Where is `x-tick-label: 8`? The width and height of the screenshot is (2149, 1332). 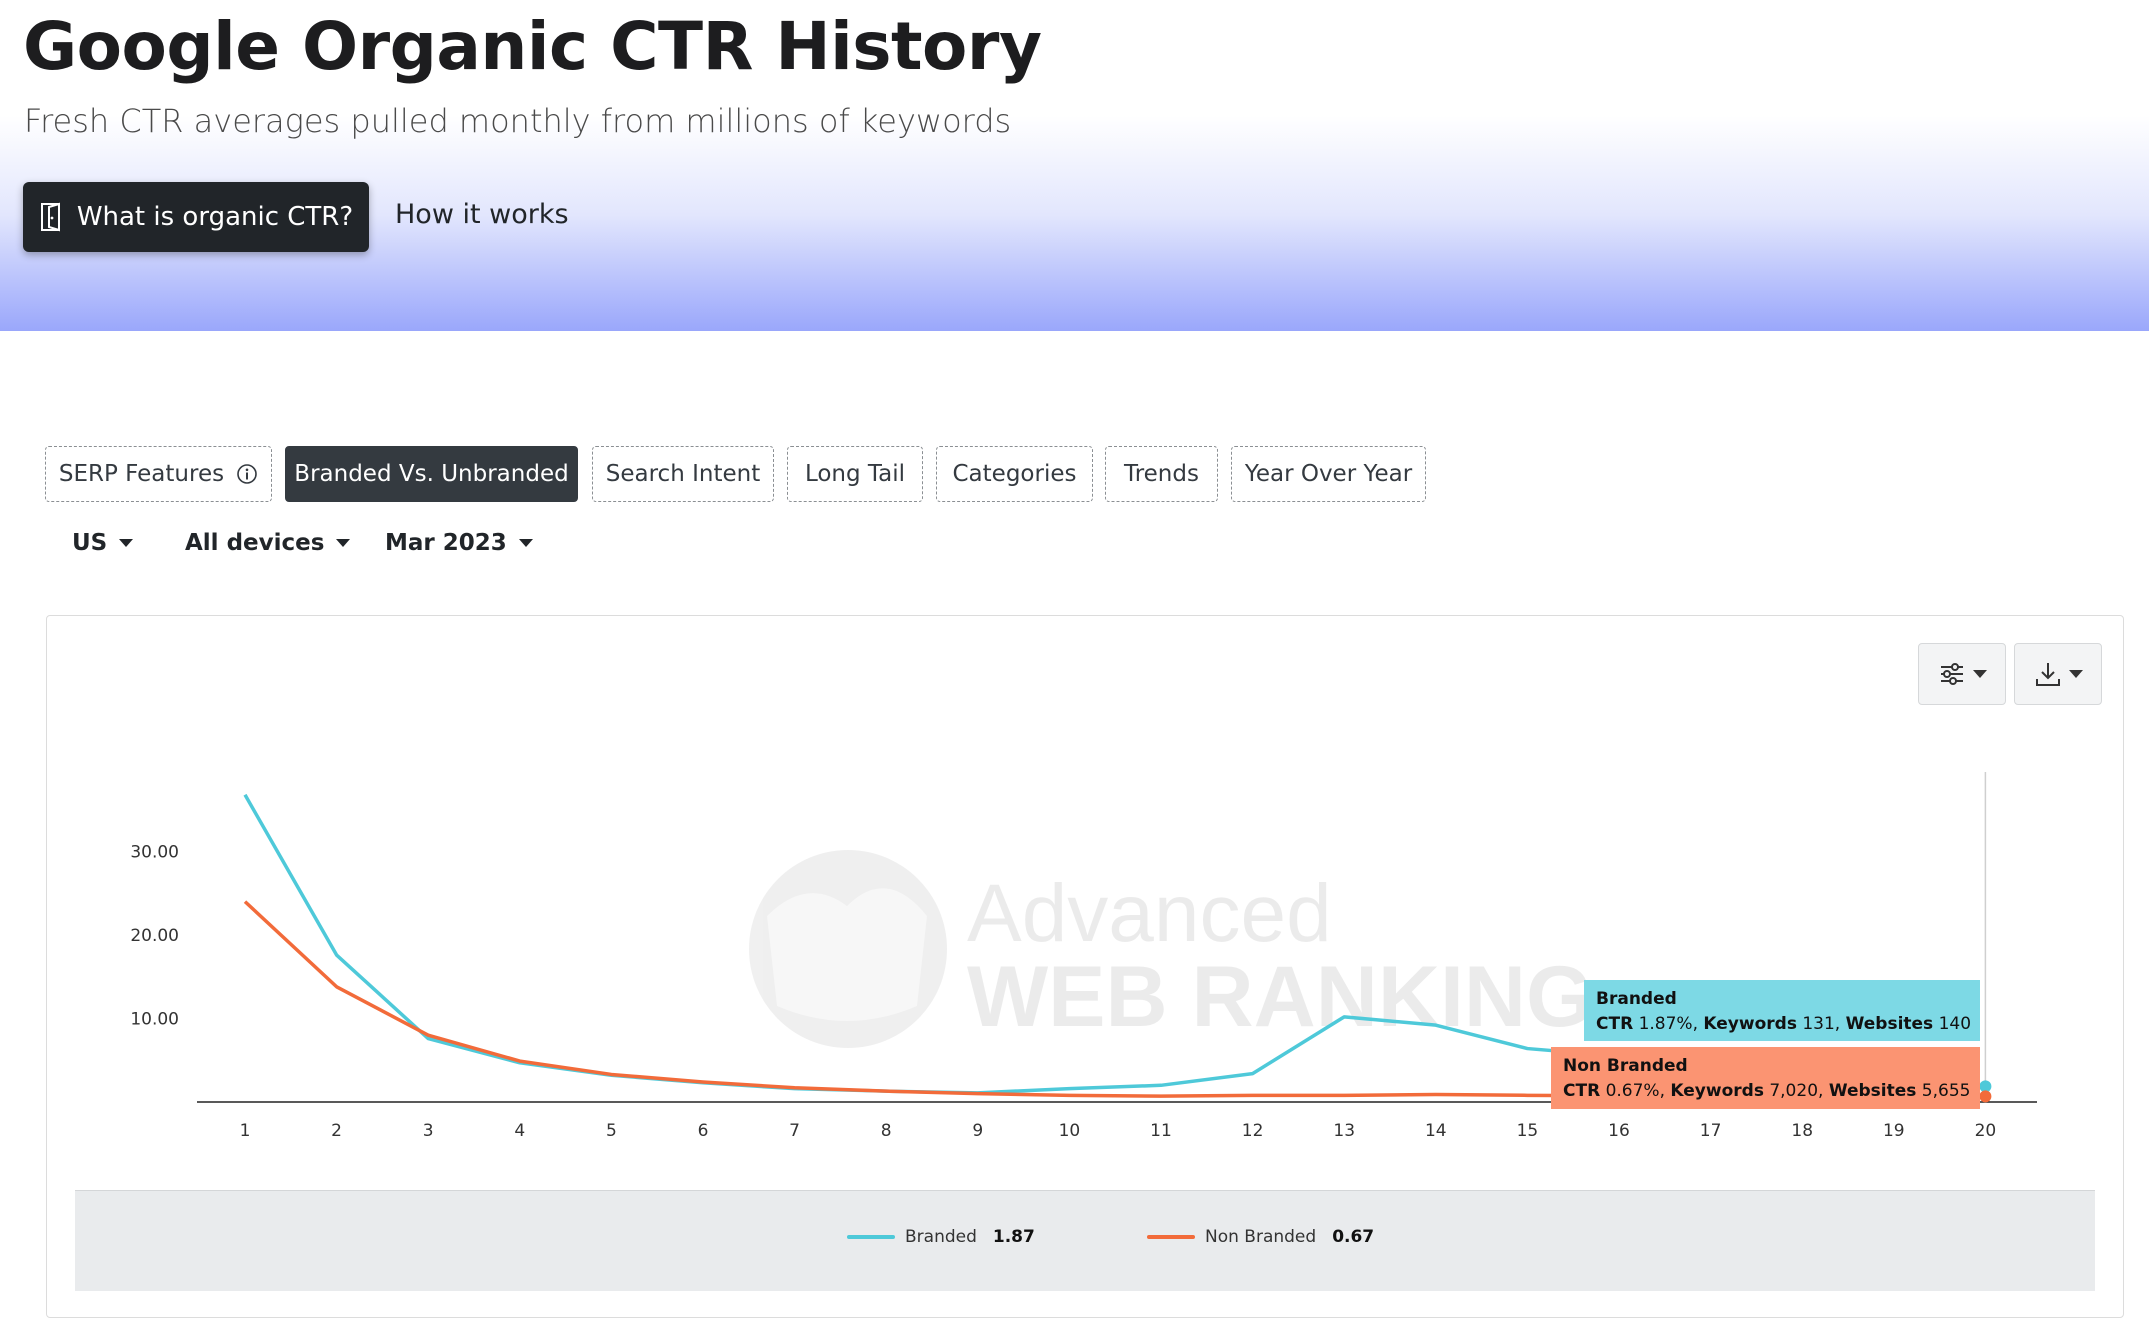 x-tick-label: 8 is located at coordinates (886, 1131).